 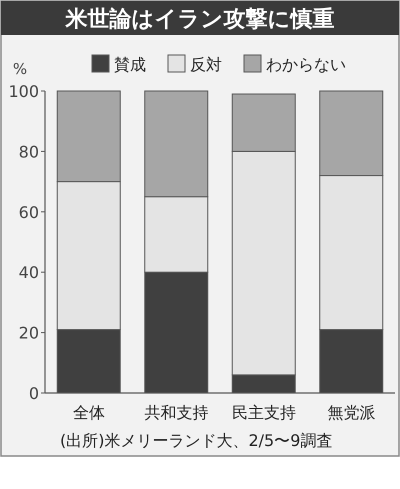 I want to click on y-tick-label: 80, so click(x=28, y=152).